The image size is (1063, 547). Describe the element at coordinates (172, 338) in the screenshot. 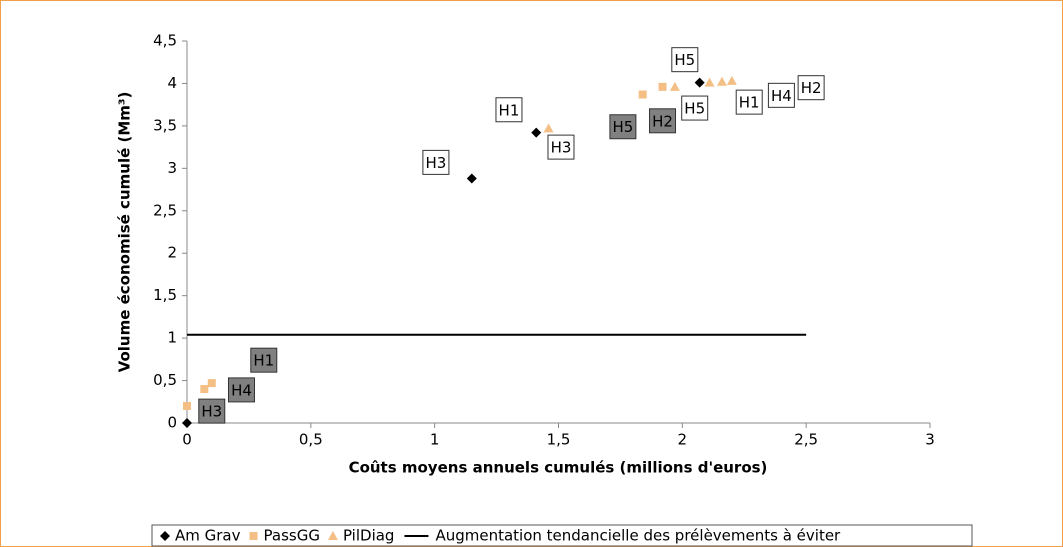

I see `y-tick-label: 1` at that location.